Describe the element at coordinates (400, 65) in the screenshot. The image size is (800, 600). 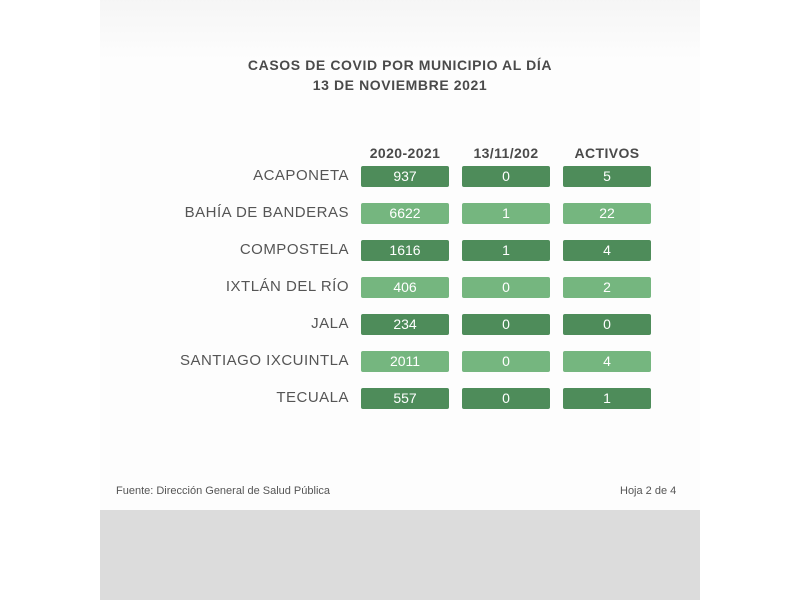
I see `title-line-1: CASOS DE COVID POR MUNICIPIO AL DÍA` at that location.